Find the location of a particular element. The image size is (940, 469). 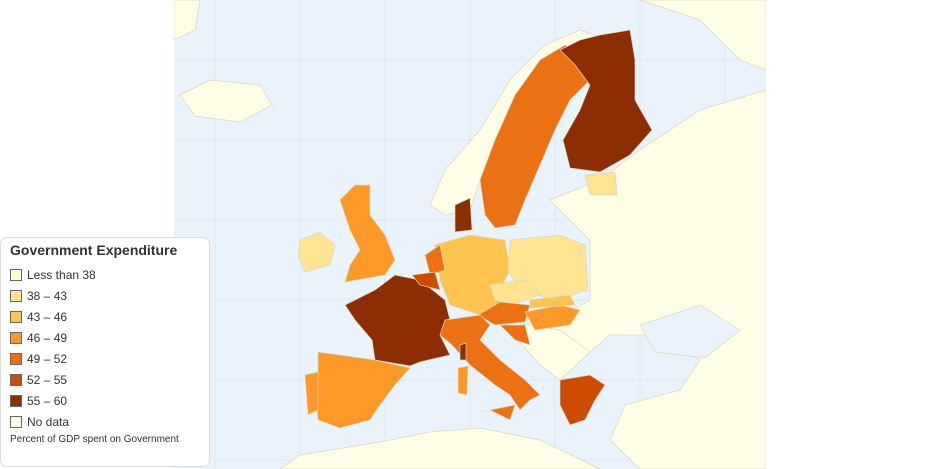

legend-item: Less than 38 is located at coordinates (109, 274).